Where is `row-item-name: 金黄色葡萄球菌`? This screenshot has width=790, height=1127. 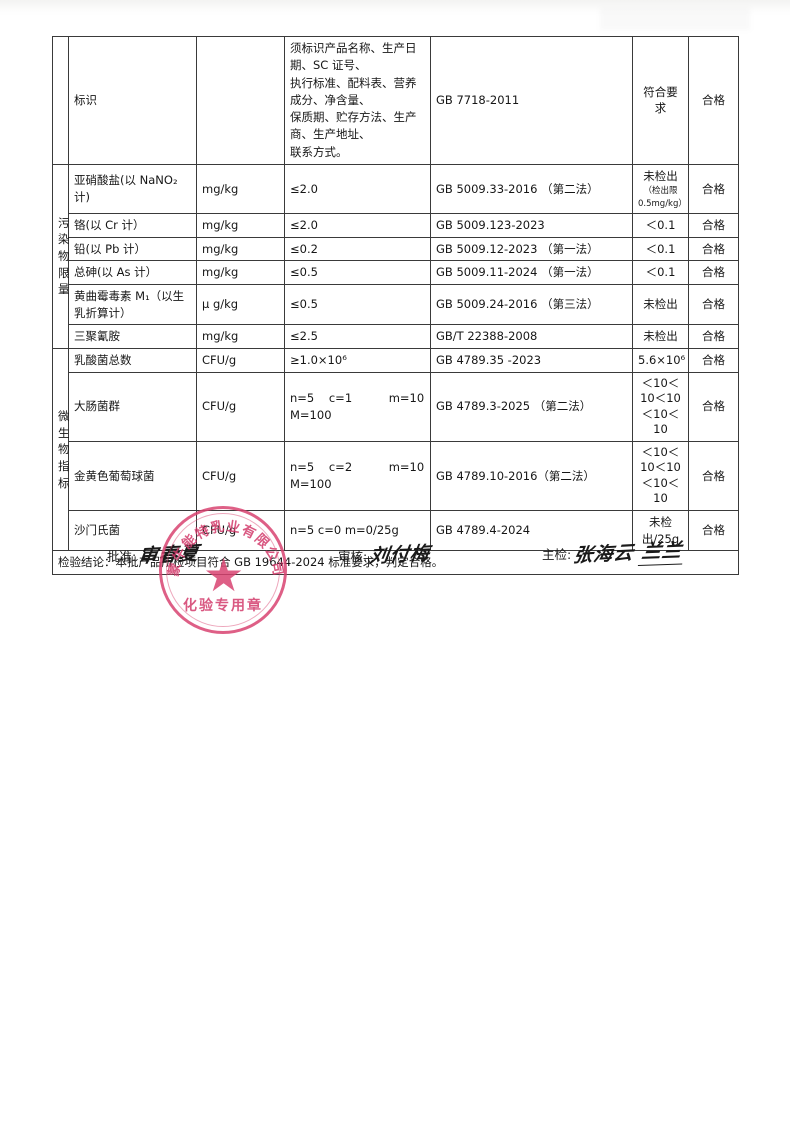 row-item-name: 金黄色葡萄球菌 is located at coordinates (132, 475).